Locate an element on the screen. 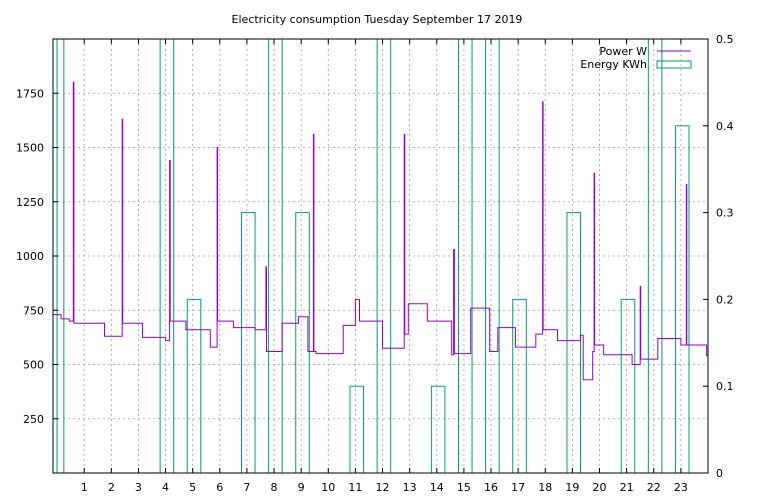  x-tick-label: 13 is located at coordinates (410, 487).